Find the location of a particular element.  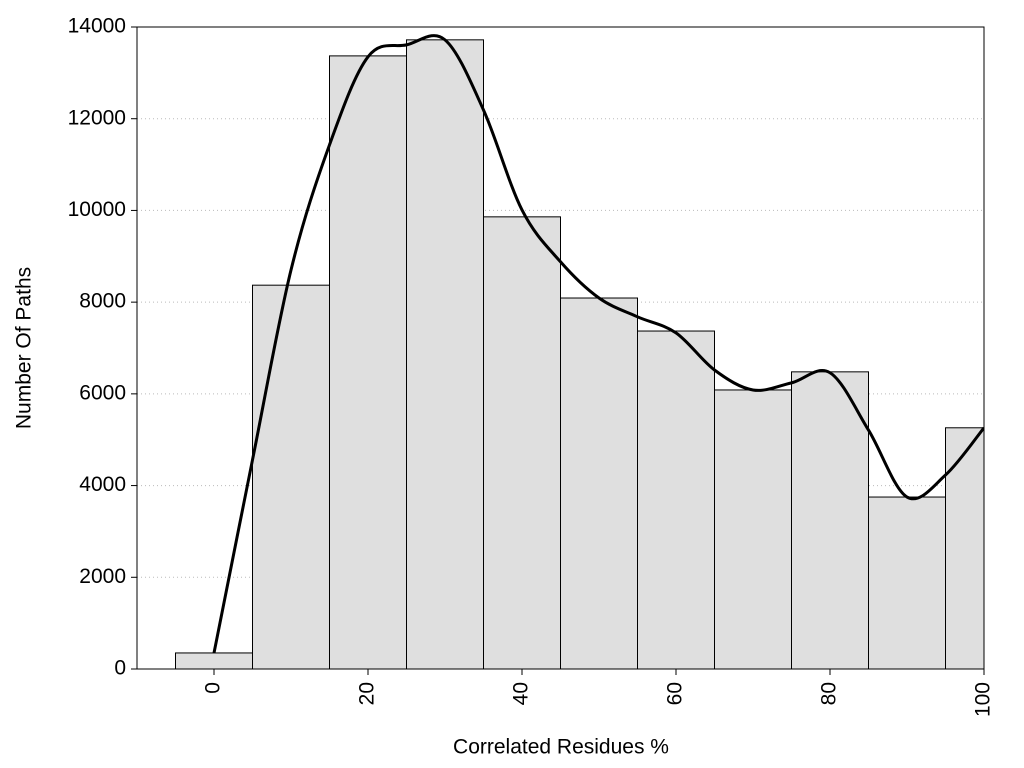

x-axis-label: Correlated Residues % is located at coordinates (561, 747).